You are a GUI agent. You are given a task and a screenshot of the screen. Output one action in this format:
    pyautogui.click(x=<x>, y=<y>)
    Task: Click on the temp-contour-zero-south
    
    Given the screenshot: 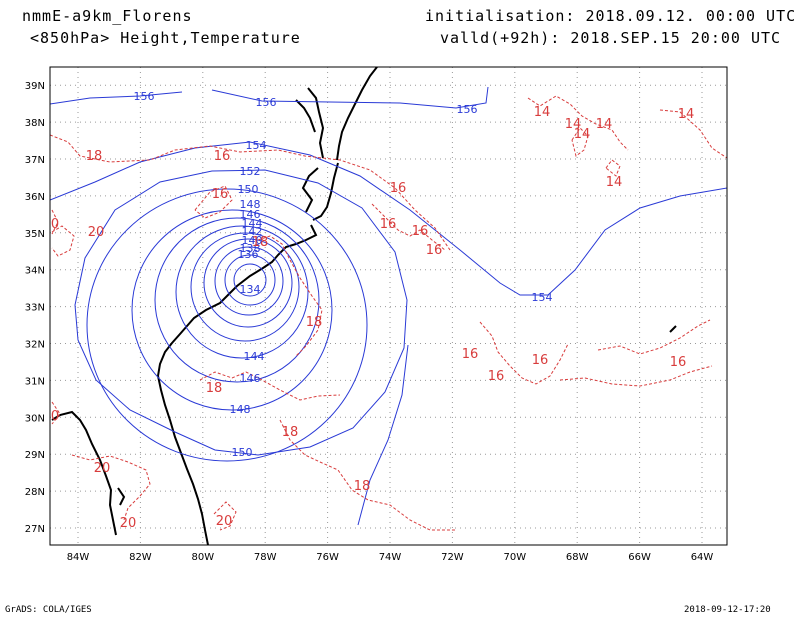 What is the action you would take?
    pyautogui.click(x=56, y=413)
    